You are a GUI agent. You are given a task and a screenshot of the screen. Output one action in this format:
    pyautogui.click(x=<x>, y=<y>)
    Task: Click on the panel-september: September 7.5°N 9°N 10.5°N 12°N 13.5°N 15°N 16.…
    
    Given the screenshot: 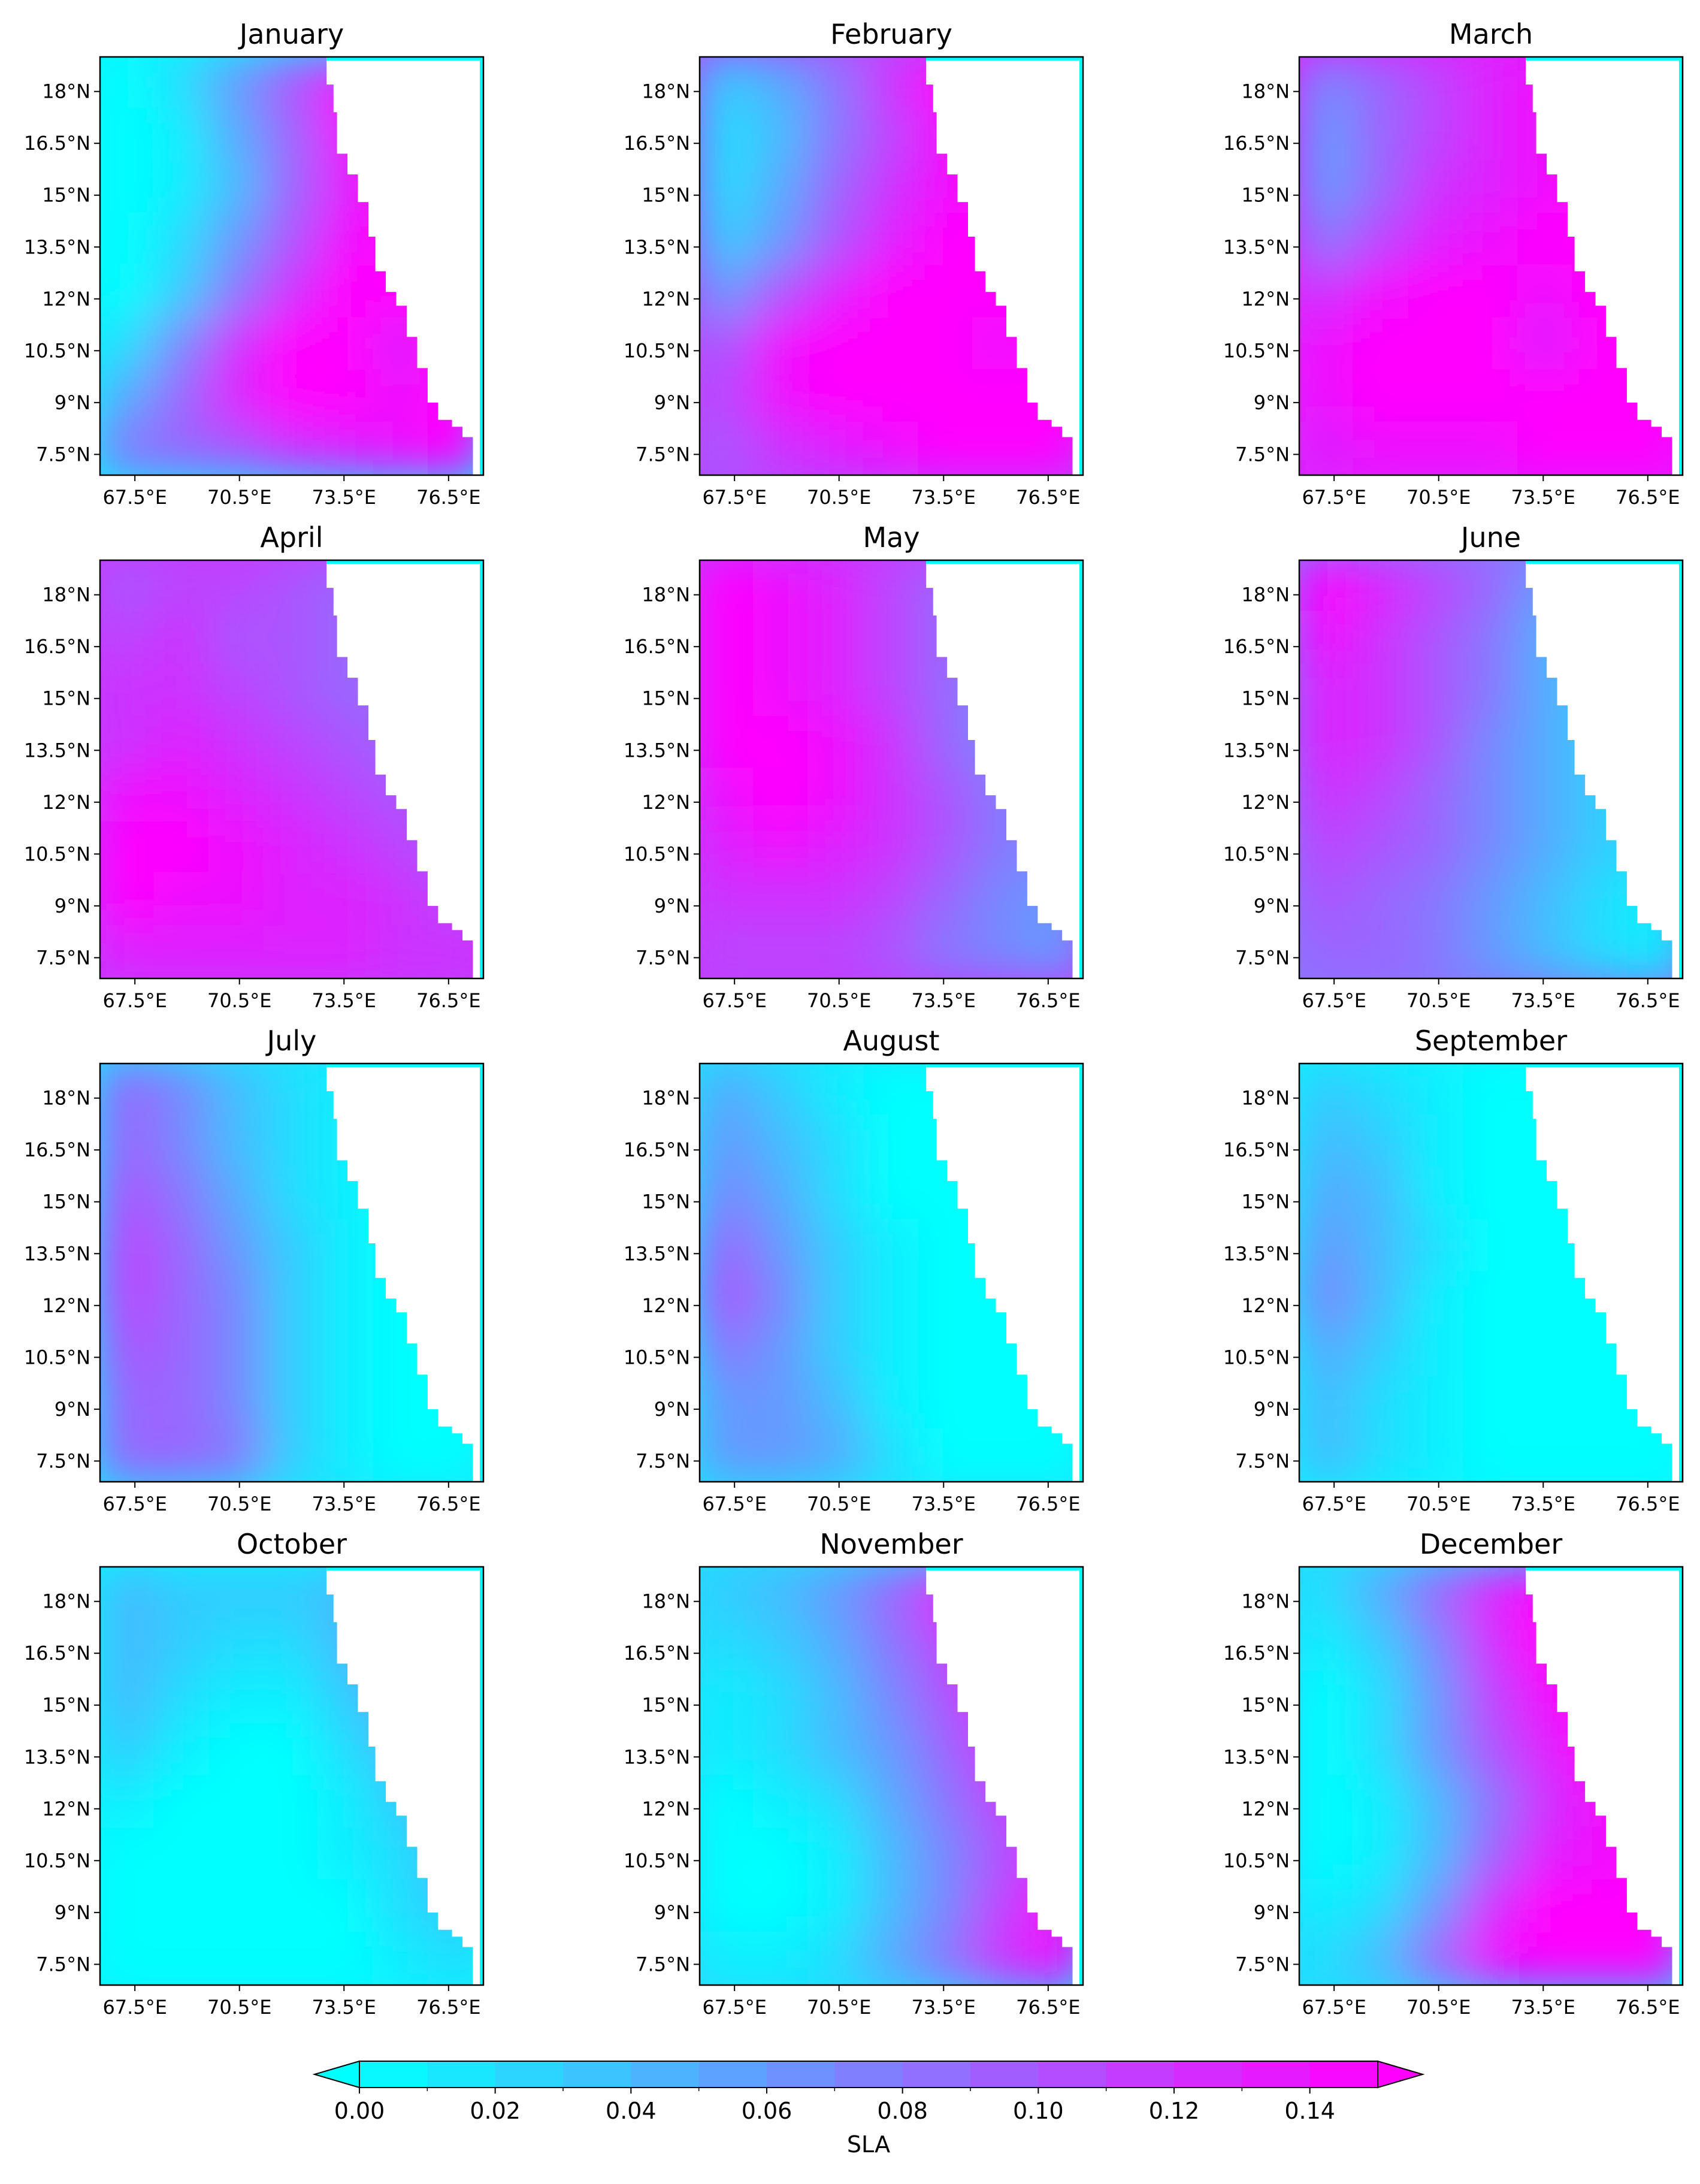 What is the action you would take?
    pyautogui.click(x=1453, y=1270)
    